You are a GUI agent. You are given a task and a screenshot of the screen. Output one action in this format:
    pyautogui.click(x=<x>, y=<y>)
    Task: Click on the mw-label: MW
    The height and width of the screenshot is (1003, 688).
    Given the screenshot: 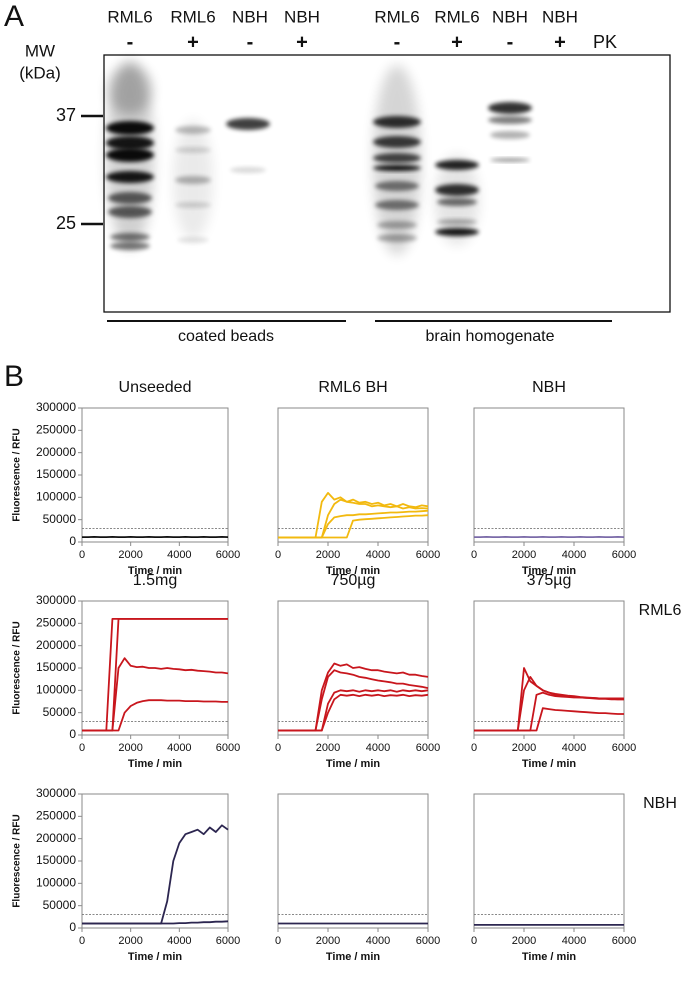 What is the action you would take?
    pyautogui.click(x=40, y=50)
    